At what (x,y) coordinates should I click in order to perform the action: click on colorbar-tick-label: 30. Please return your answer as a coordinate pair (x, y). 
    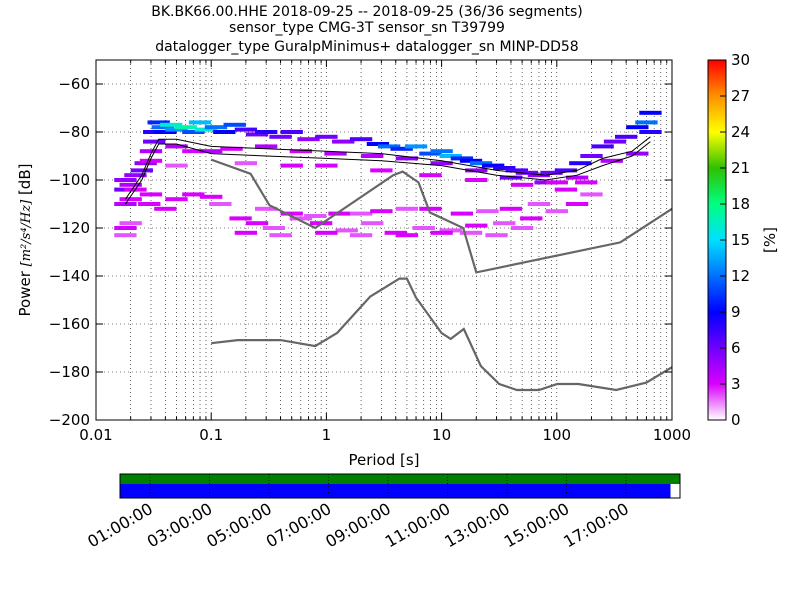
    Looking at the image, I should click on (740, 60).